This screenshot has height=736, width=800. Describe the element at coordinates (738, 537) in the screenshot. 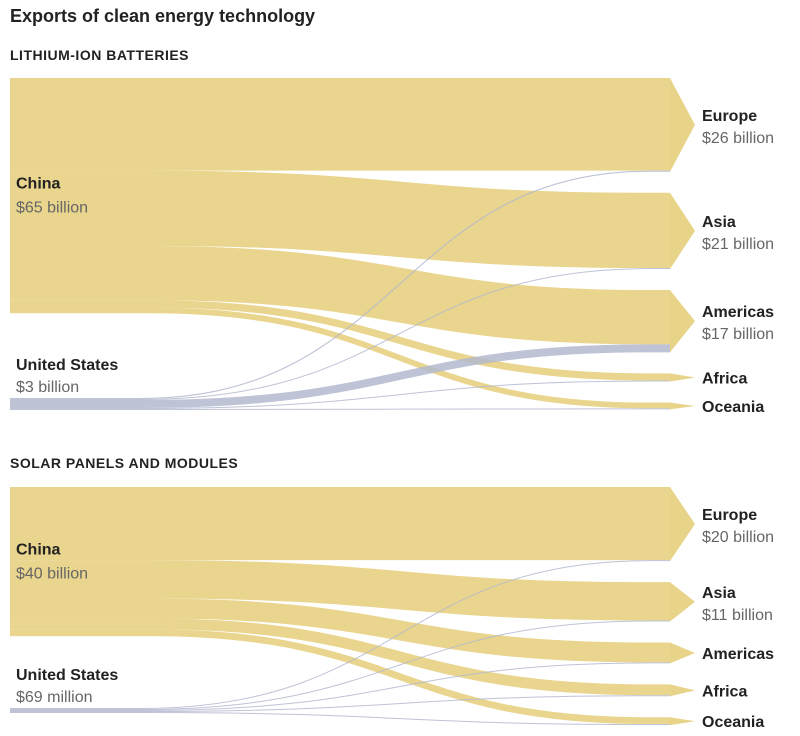

I see `target-value-europe: $20 billion` at that location.